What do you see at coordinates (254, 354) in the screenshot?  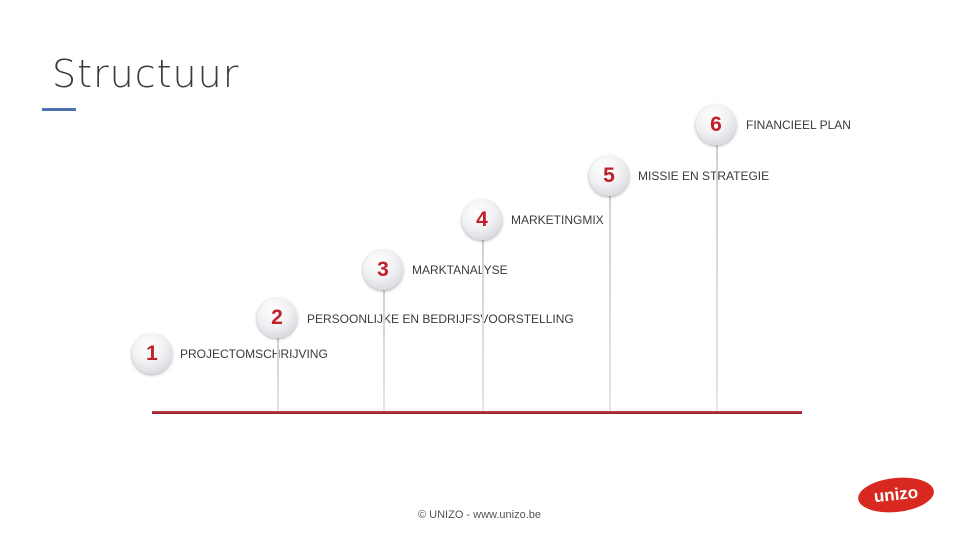 I see `step-1-label: PROJECTOMSCHRIJVING` at bounding box center [254, 354].